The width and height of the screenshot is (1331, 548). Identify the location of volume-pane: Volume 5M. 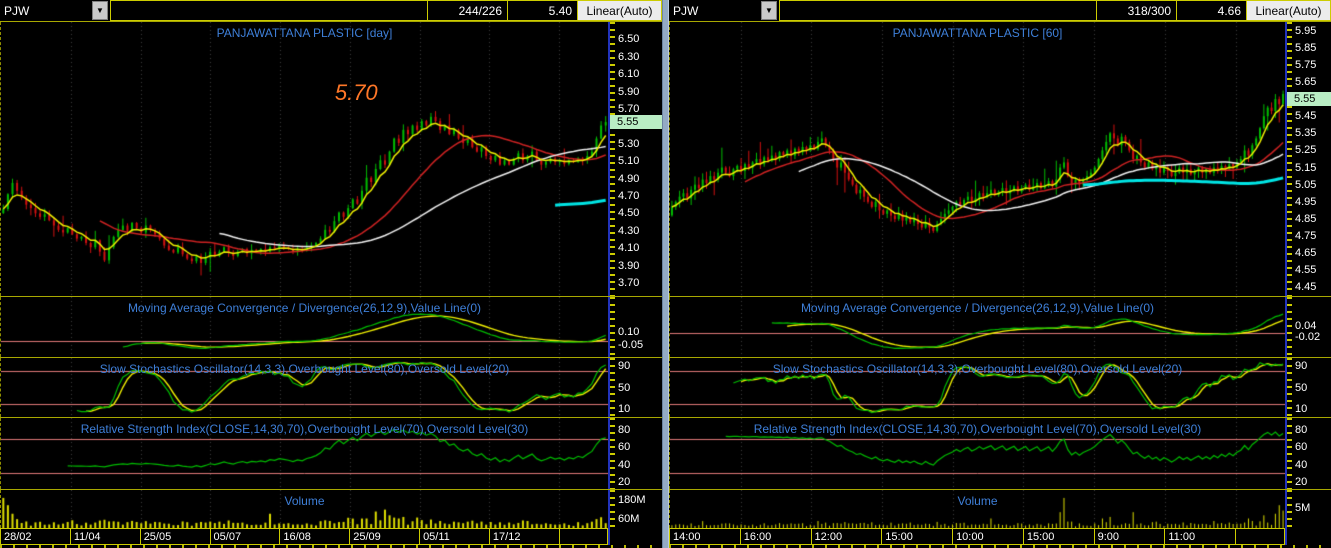
(1000, 508).